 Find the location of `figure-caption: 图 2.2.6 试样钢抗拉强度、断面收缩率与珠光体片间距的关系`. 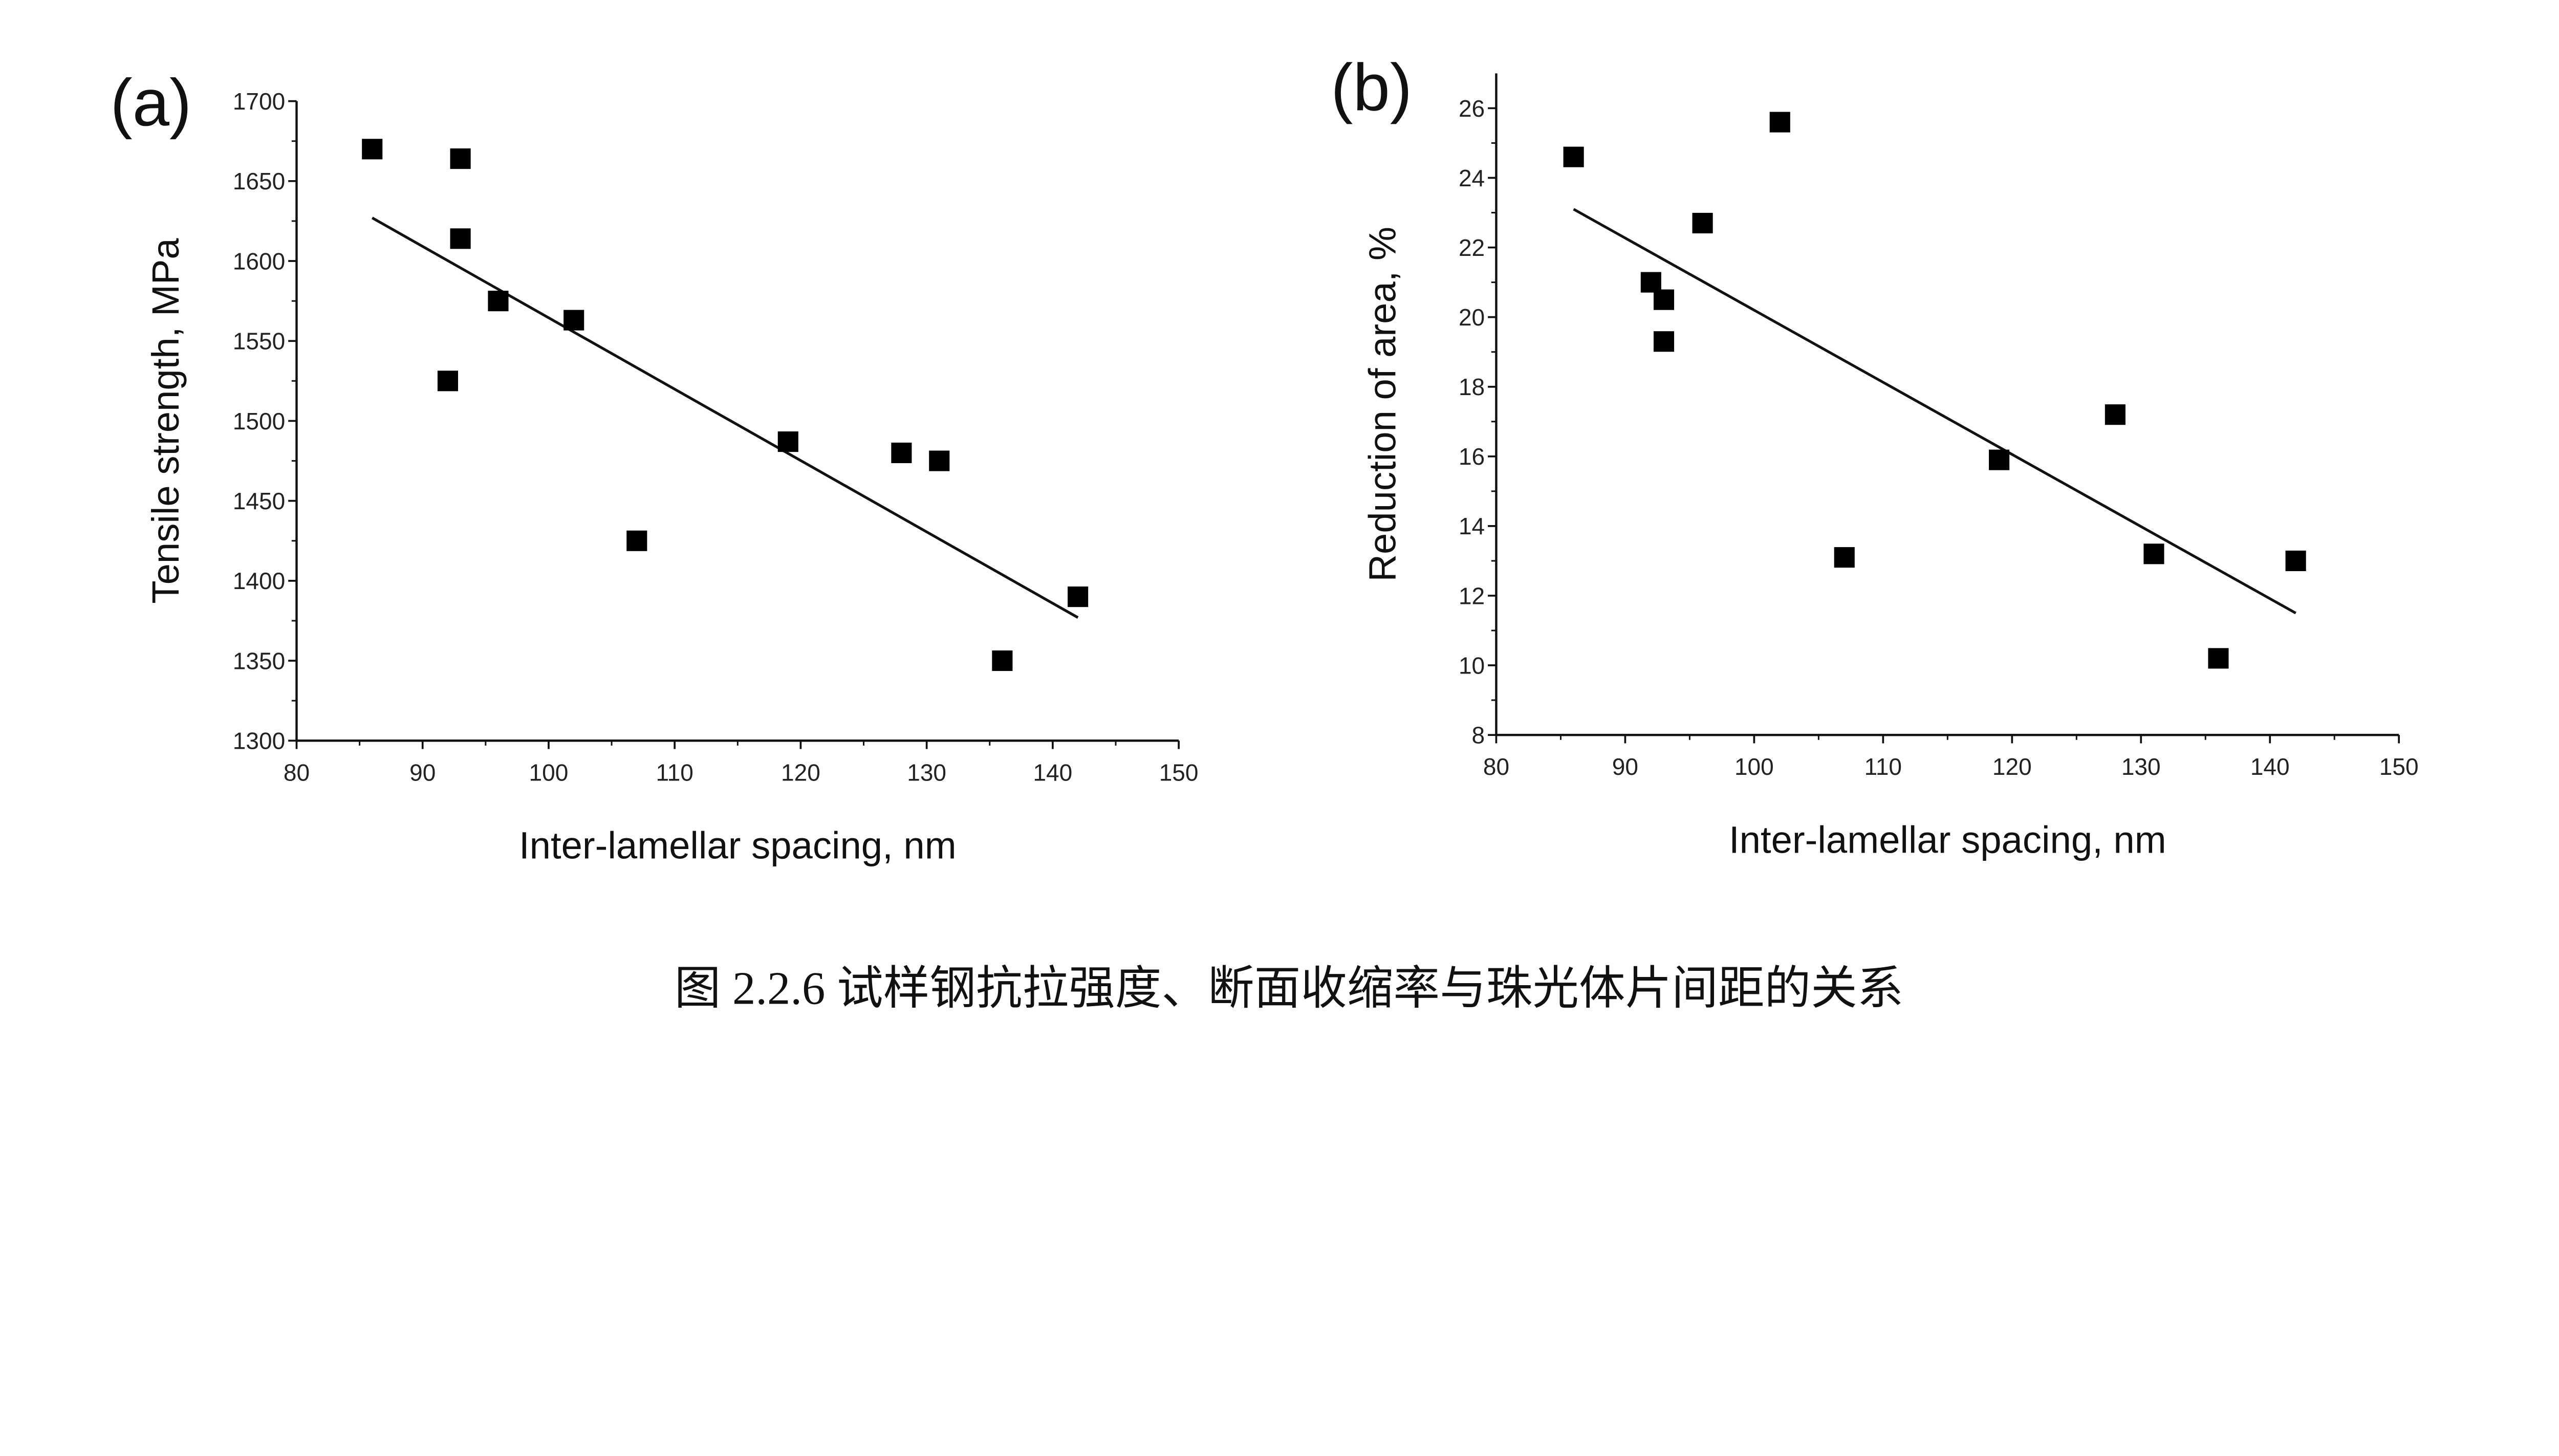

figure-caption: 图 2.2.6 试样钢抗拉强度、断面收缩率与珠光体片间距的关系 is located at coordinates (1289, 988).